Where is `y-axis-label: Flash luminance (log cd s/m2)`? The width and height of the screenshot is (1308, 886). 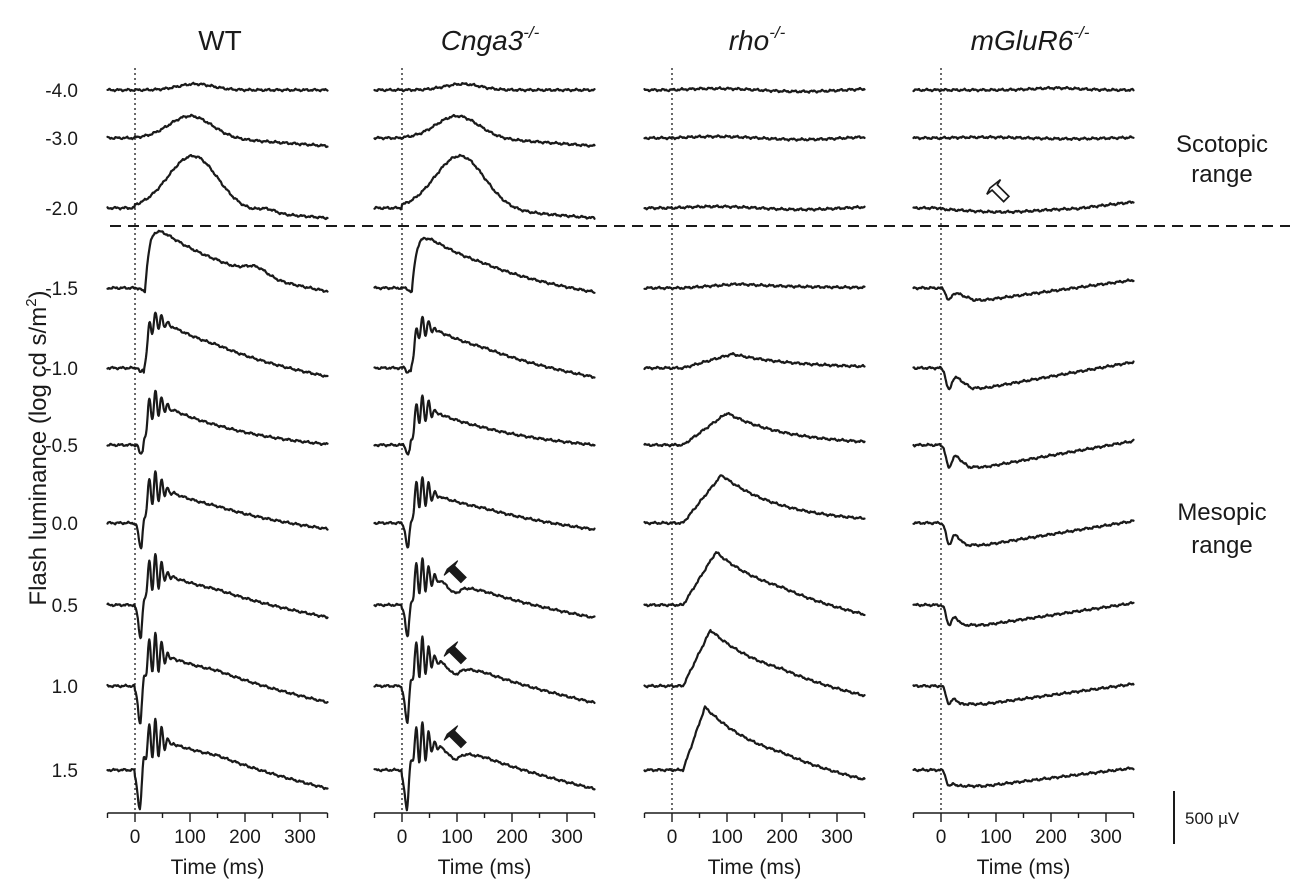 y-axis-label: Flash luminance (log cd s/m2) is located at coordinates (37, 447).